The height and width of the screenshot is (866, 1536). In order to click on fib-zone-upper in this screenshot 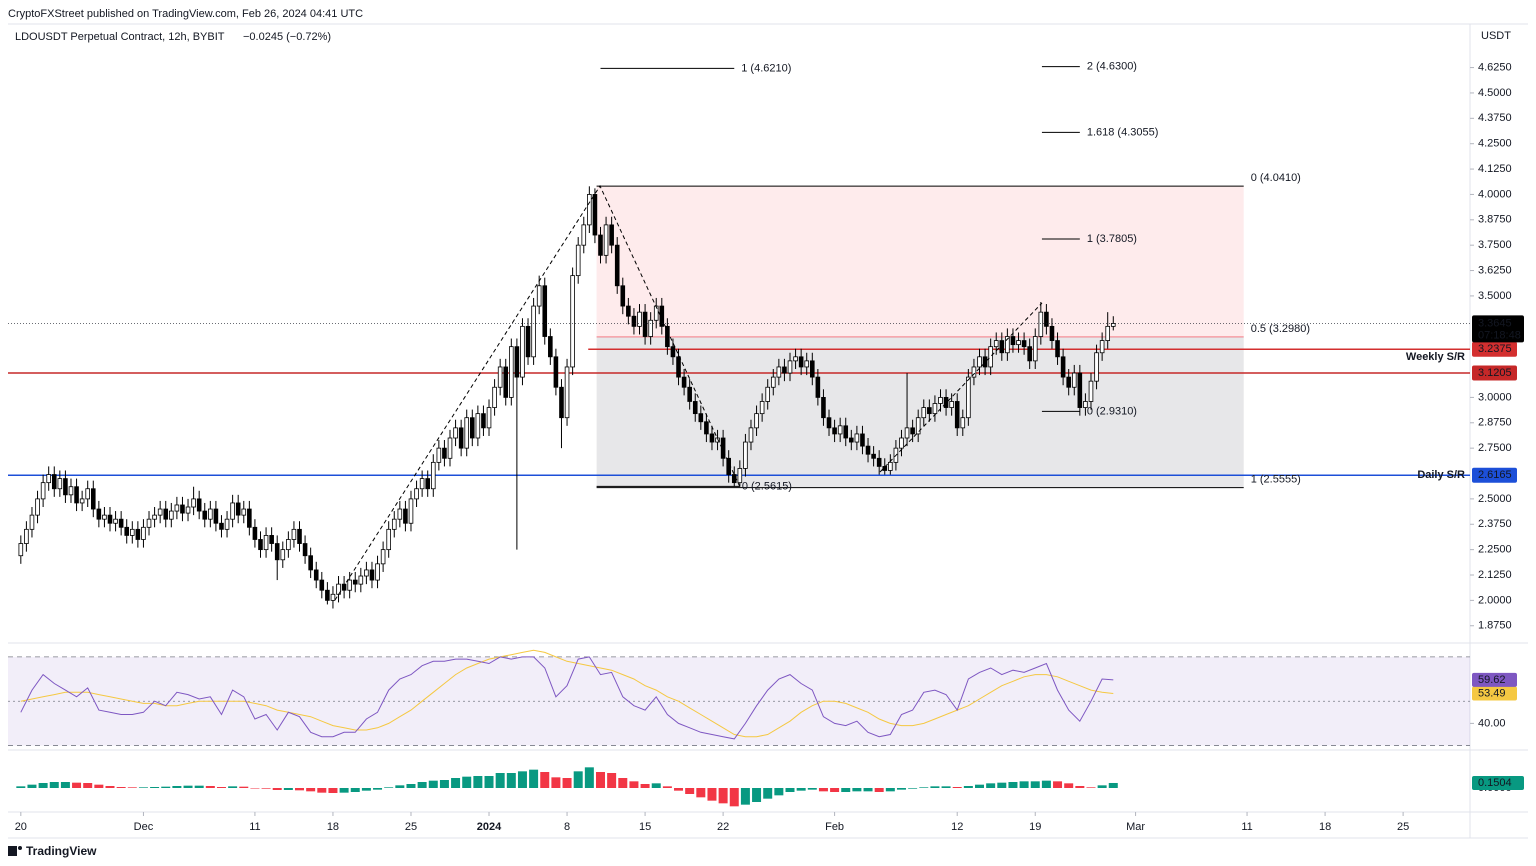, I will do `click(920, 261)`.